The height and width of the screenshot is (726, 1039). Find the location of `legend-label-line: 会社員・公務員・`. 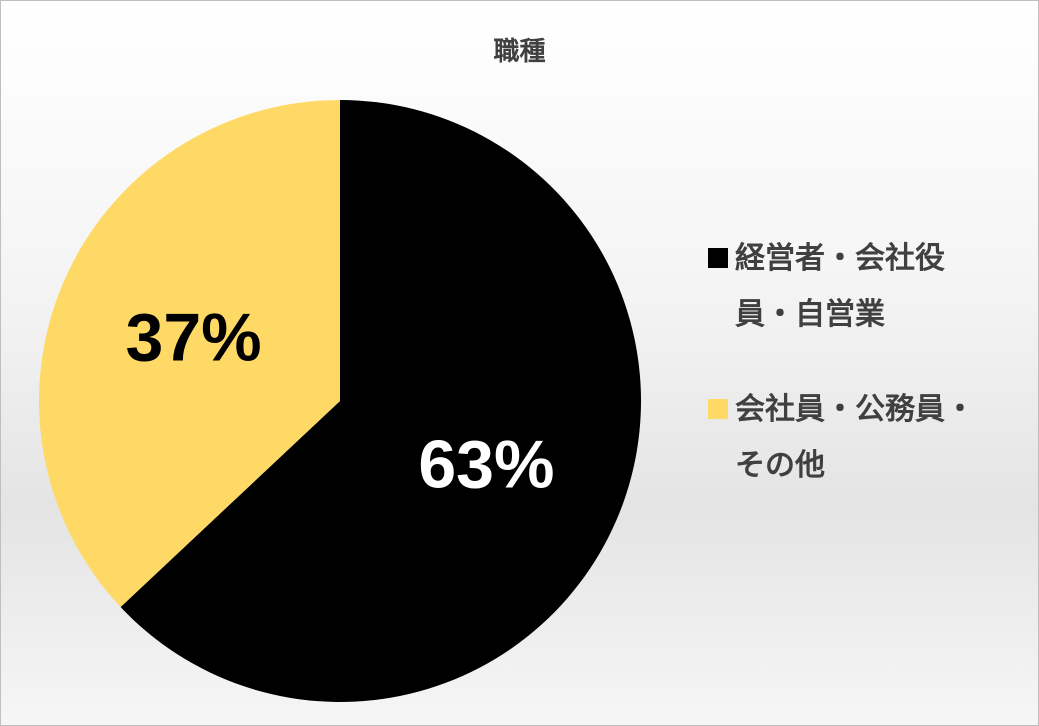

legend-label-line: 会社員・公務員・ is located at coordinates (855, 409).